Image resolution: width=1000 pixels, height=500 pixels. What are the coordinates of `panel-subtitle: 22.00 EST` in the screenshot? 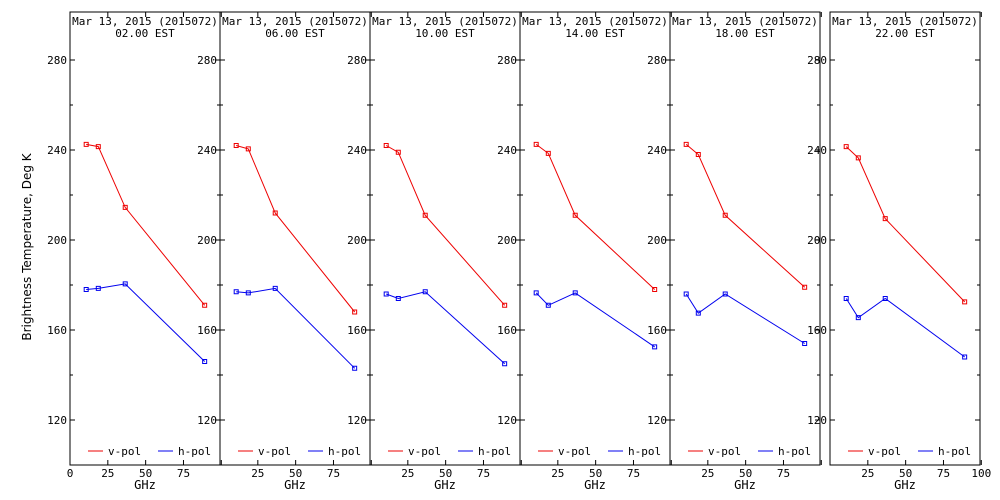 It's located at (905, 33).